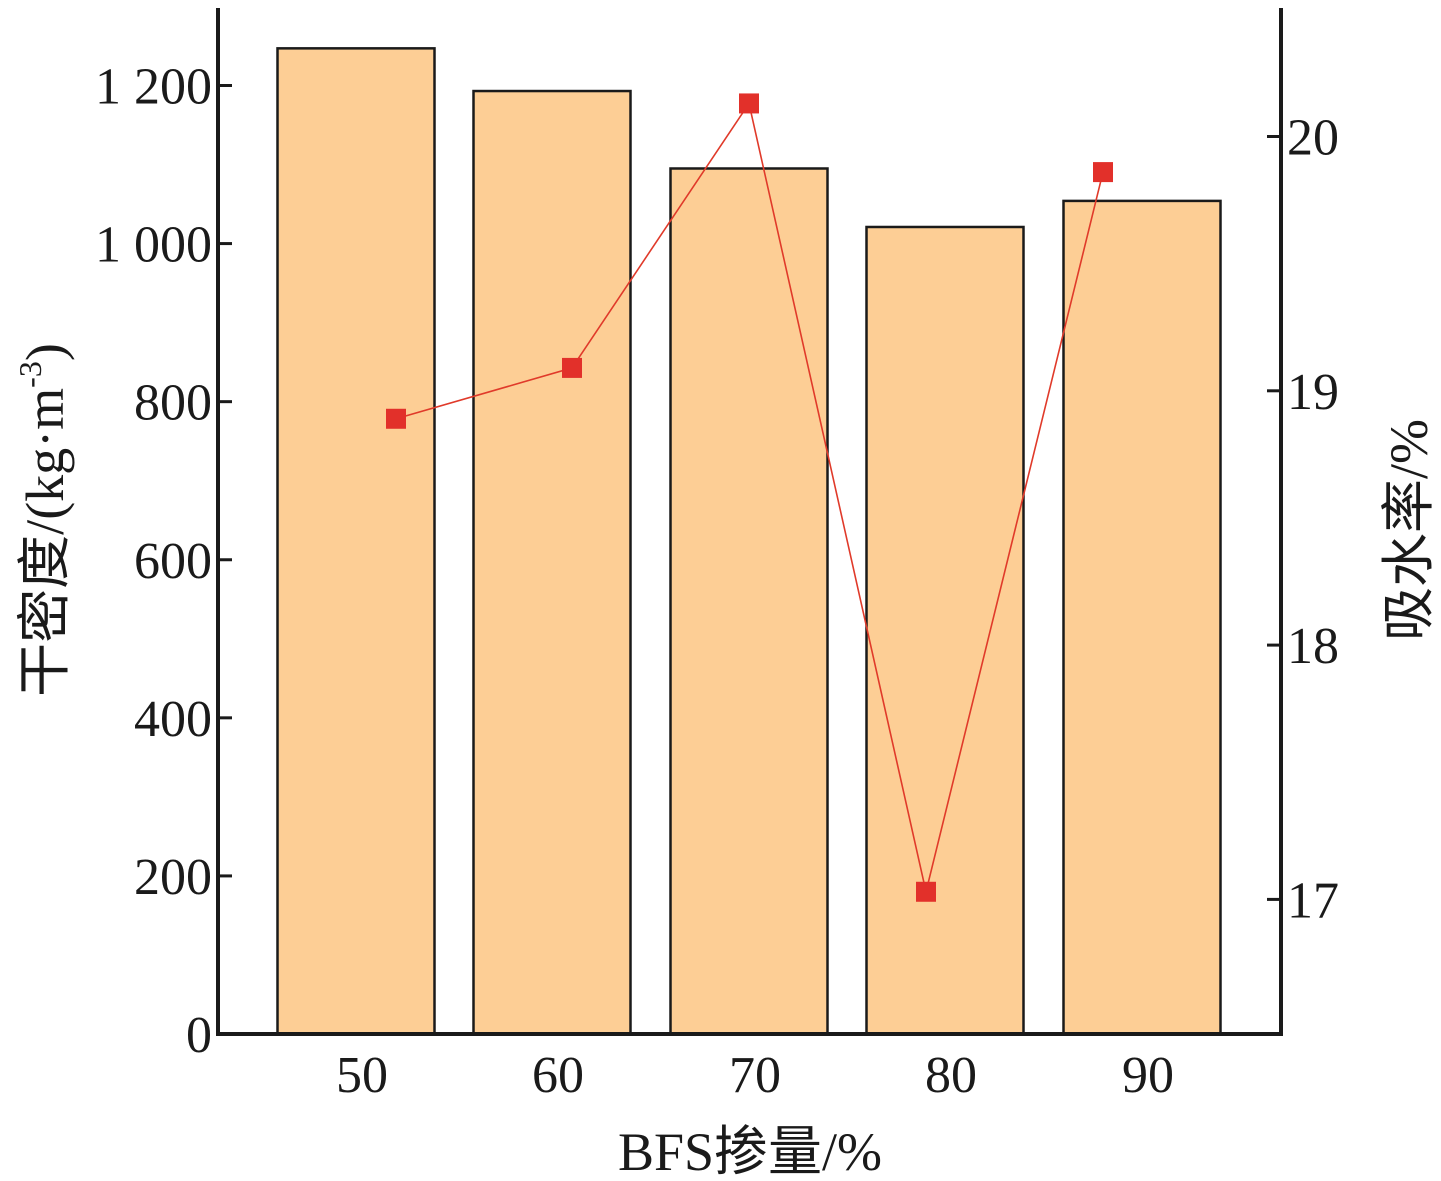 The image size is (1441, 1181). I want to click on left-axis-title-main: 干密度/(kg·m, so click(45, 542).